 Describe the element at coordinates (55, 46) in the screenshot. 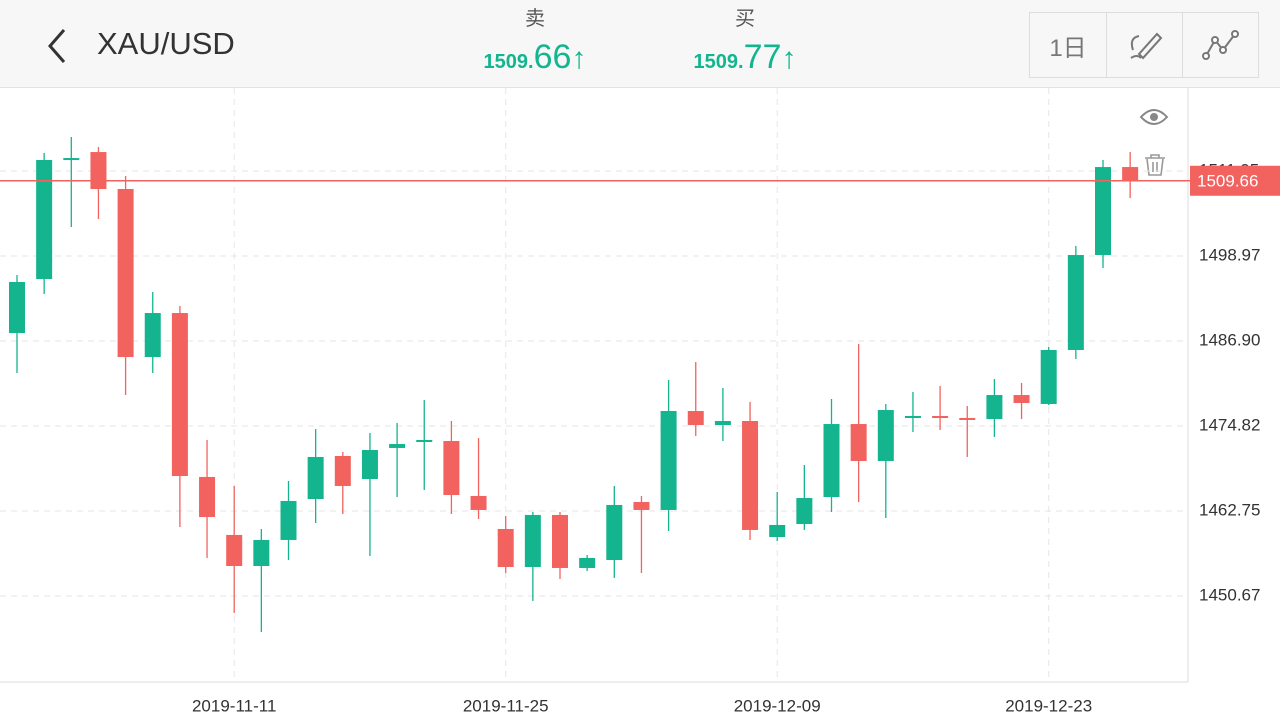

I see `back-button` at that location.